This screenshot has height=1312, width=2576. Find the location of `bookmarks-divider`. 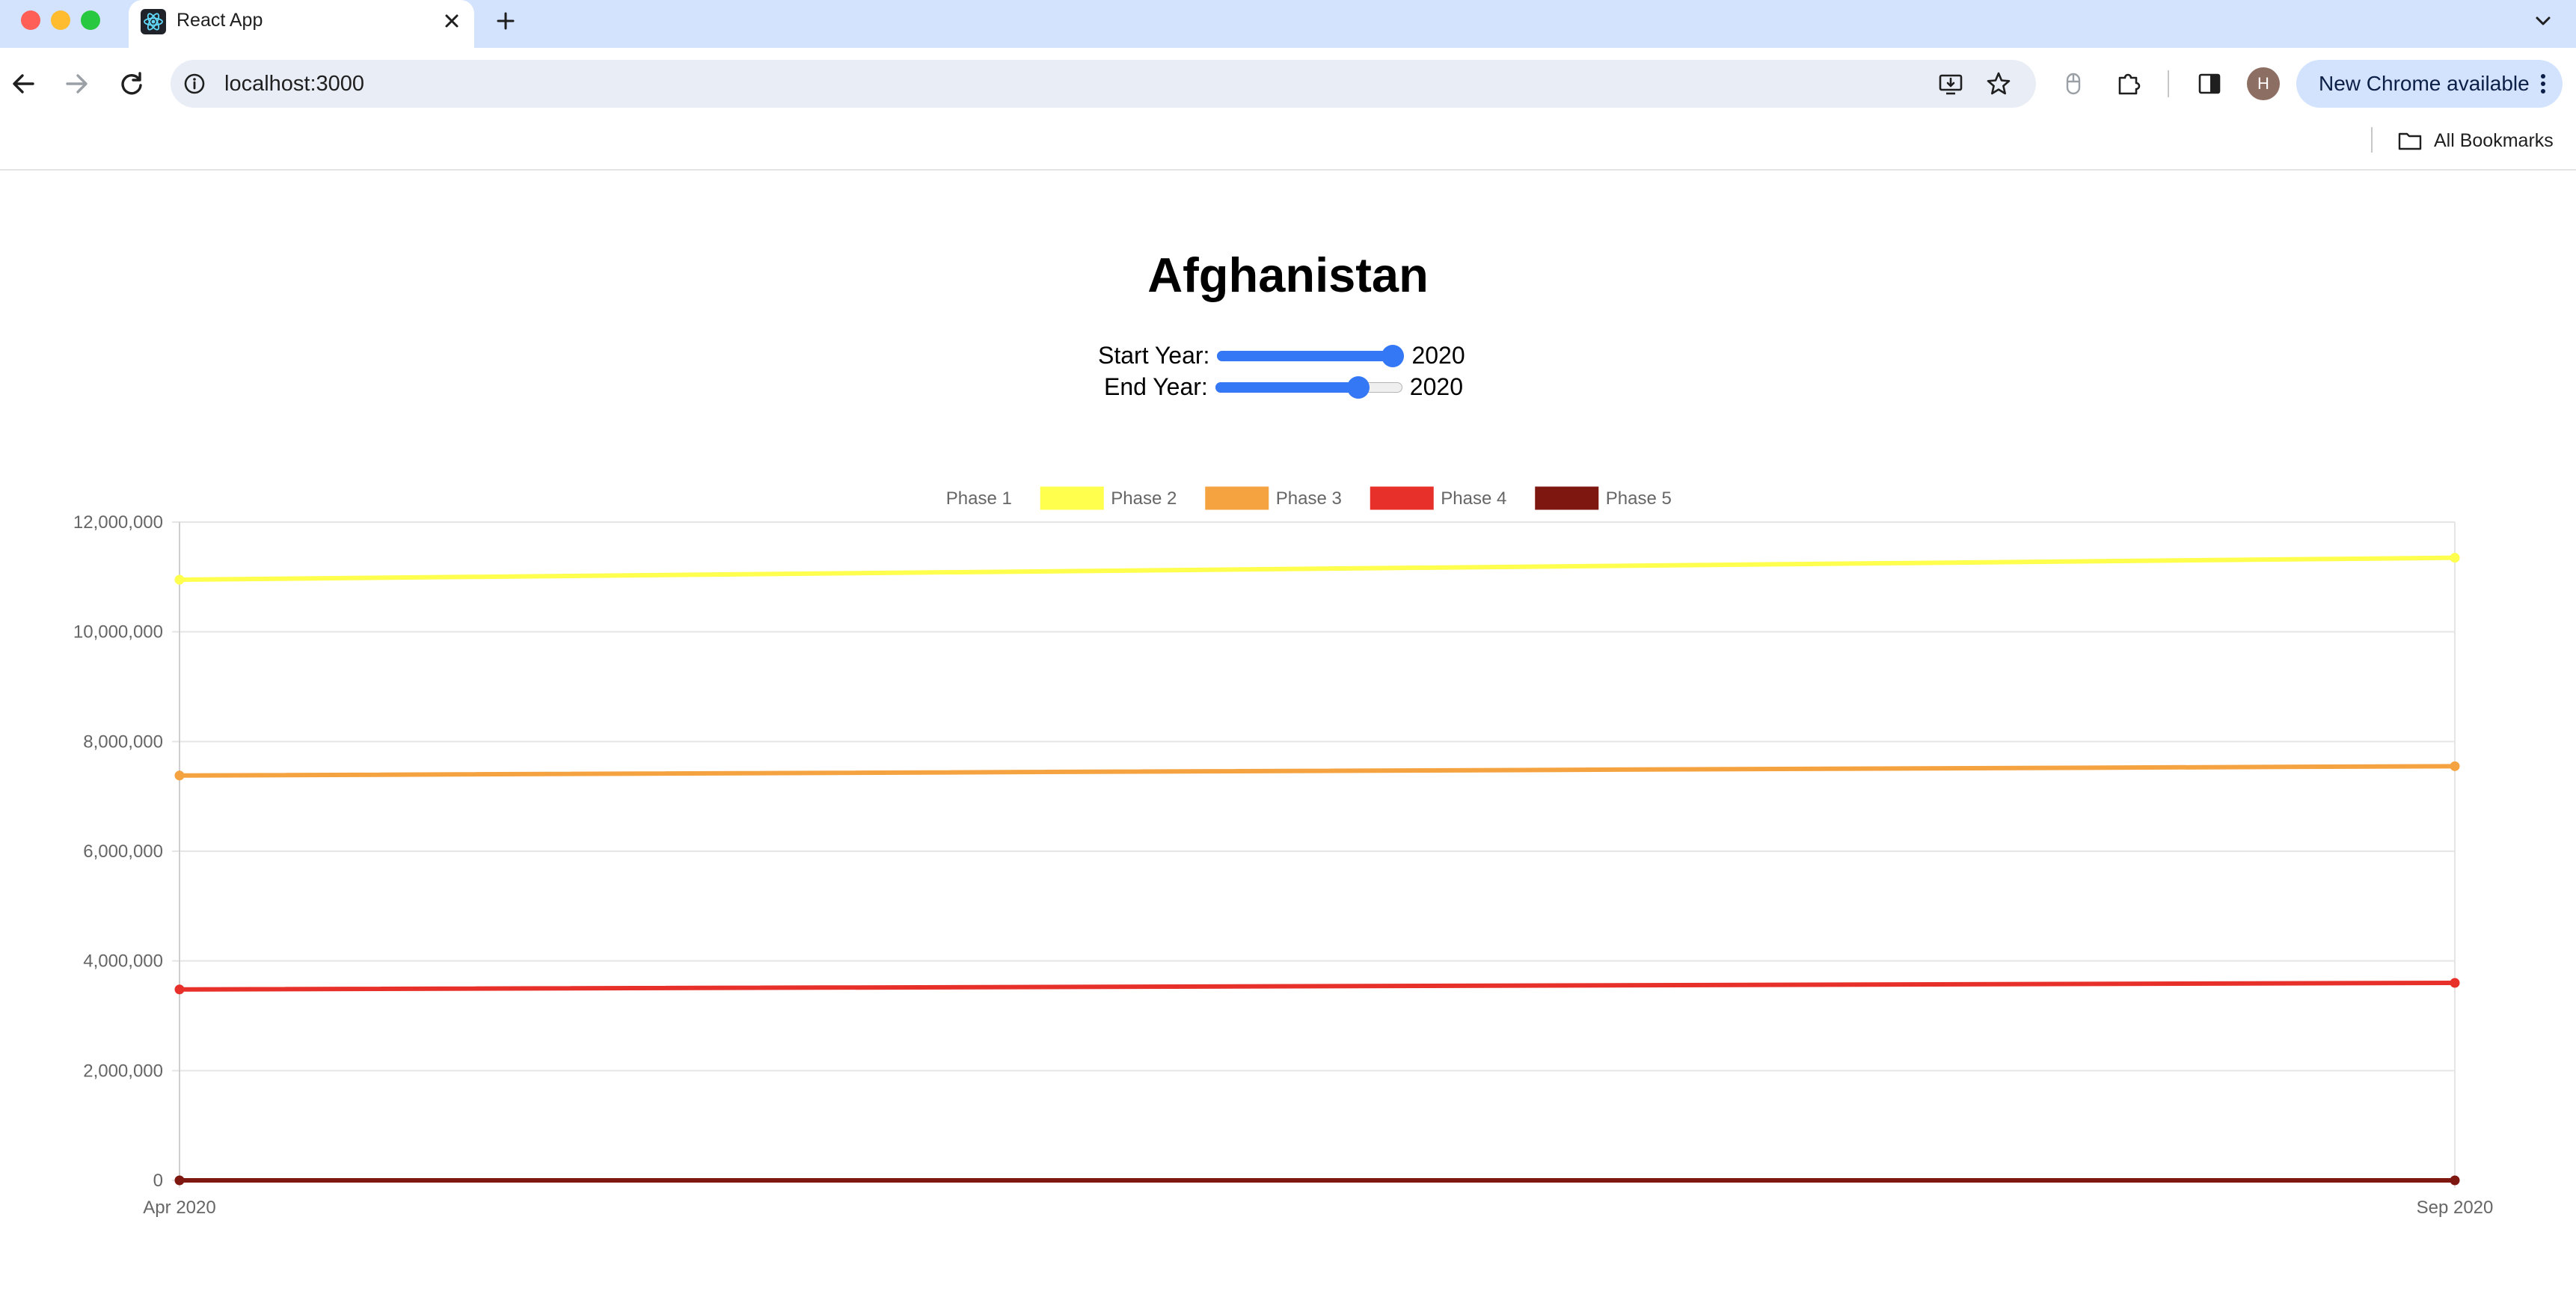

bookmarks-divider is located at coordinates (2372, 140).